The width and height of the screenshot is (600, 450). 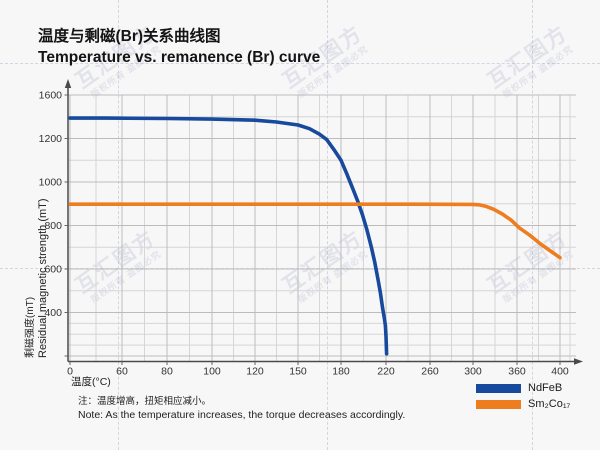 I want to click on legend: NdFeB Sm₂Co₁₇, so click(x=523, y=396).